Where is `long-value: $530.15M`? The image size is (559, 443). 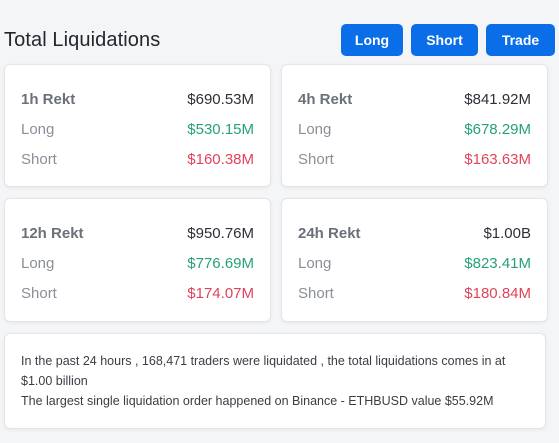
long-value: $530.15M is located at coordinates (220, 129).